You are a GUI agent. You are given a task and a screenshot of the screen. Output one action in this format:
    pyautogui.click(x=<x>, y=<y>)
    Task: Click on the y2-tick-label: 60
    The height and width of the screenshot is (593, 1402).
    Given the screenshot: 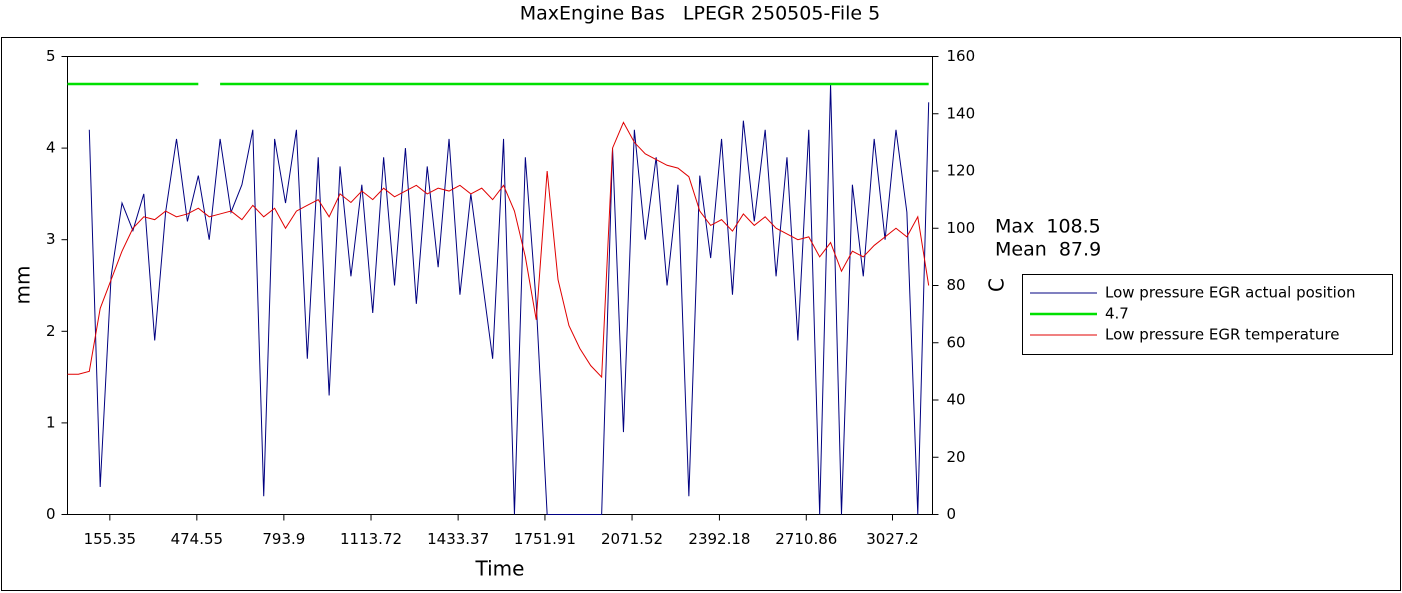 What is the action you would take?
    pyautogui.click(x=956, y=342)
    